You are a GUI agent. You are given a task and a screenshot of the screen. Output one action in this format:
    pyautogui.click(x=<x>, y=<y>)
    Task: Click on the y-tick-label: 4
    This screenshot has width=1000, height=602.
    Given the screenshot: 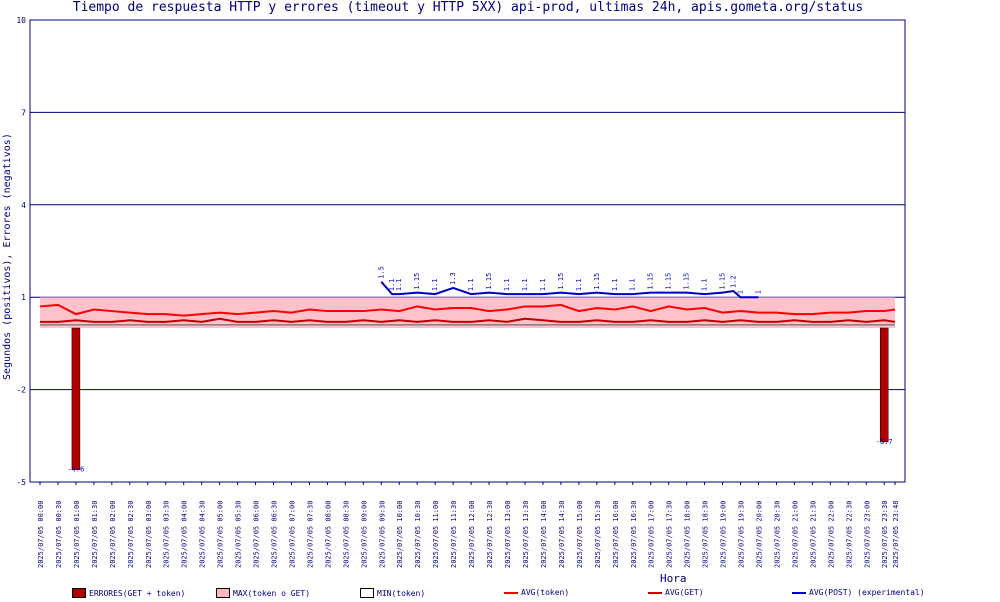 What is the action you would take?
    pyautogui.click(x=23, y=205)
    